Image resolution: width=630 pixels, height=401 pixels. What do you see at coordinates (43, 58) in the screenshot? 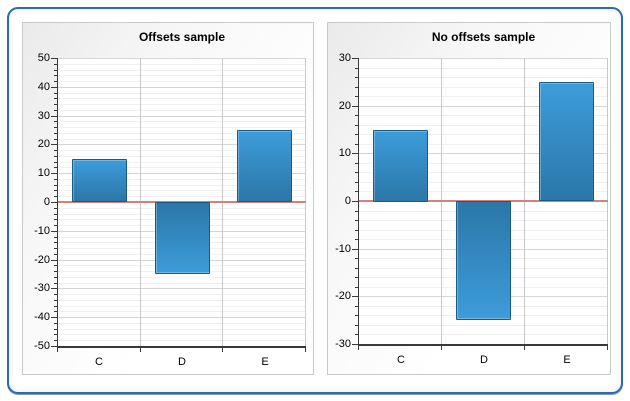
I see `y-axis-label: 50` at bounding box center [43, 58].